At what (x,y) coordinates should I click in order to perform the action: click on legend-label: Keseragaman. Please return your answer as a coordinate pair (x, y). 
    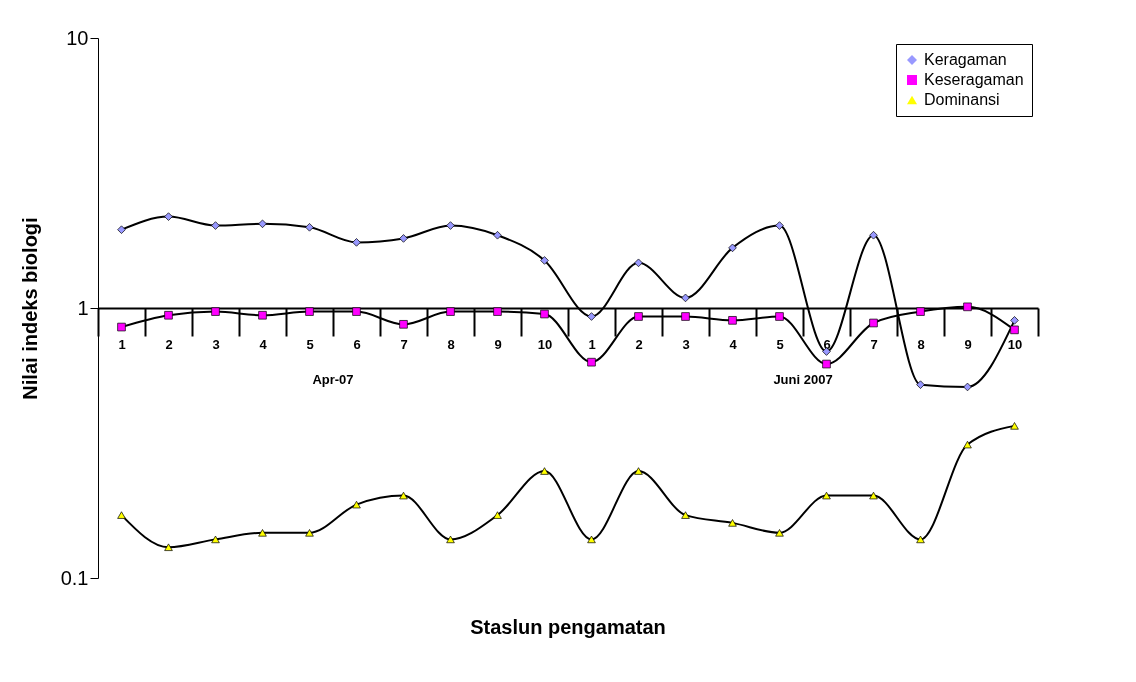
    Looking at the image, I should click on (974, 79).